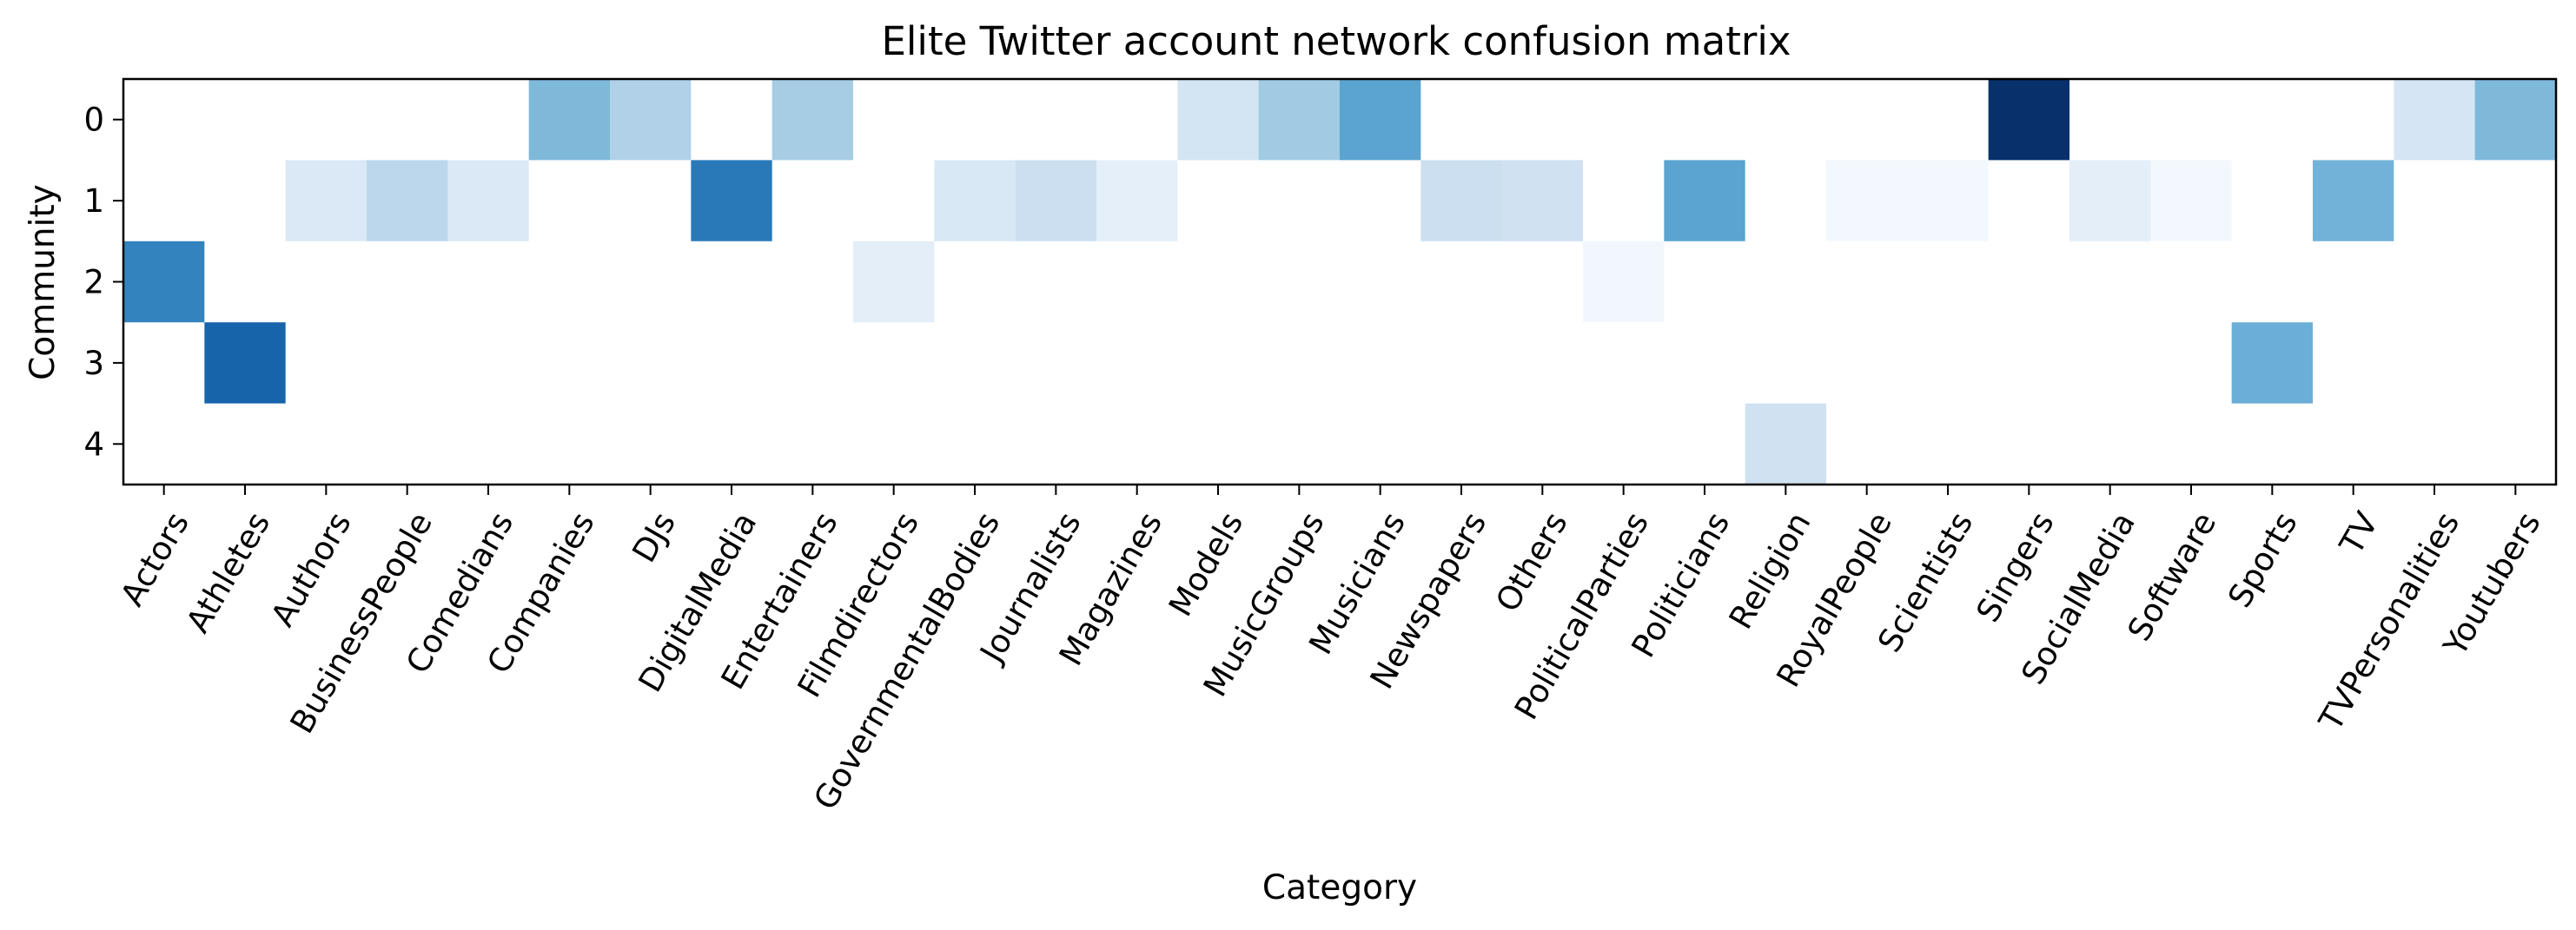 This screenshot has width=2576, height=930. I want to click on heatmap-cell-r2-c24, so click(2110, 282).